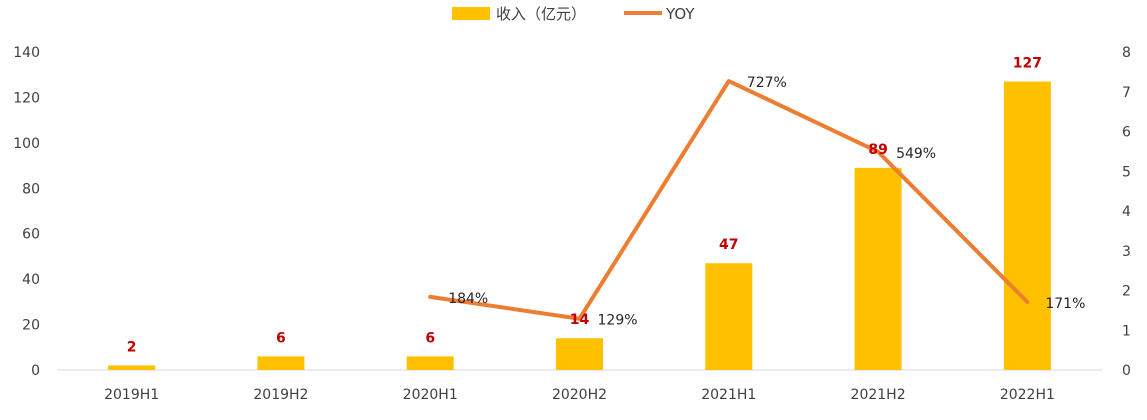 The image size is (1147, 420). What do you see at coordinates (1126, 331) in the screenshot?
I see `right-y-tick-label: 1` at bounding box center [1126, 331].